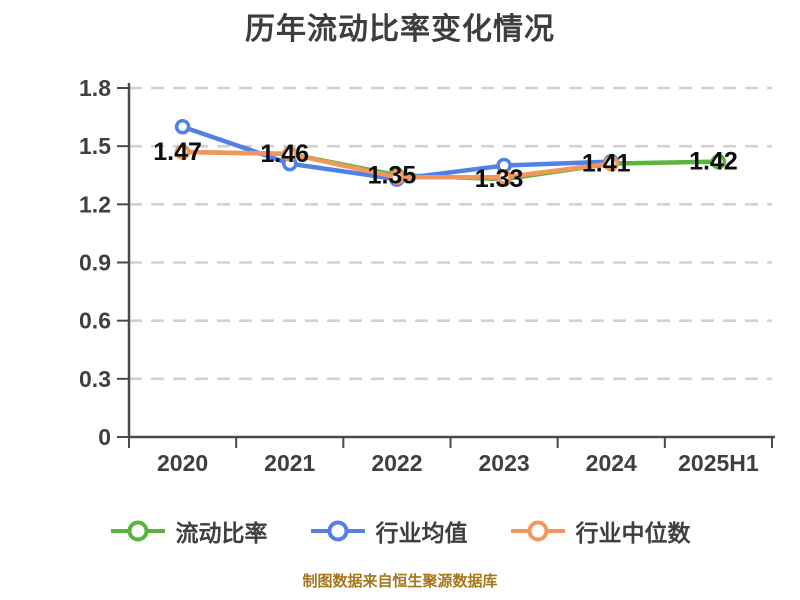 This screenshot has width=800, height=600. I want to click on y-tick-label: 1.8, so click(95, 88).